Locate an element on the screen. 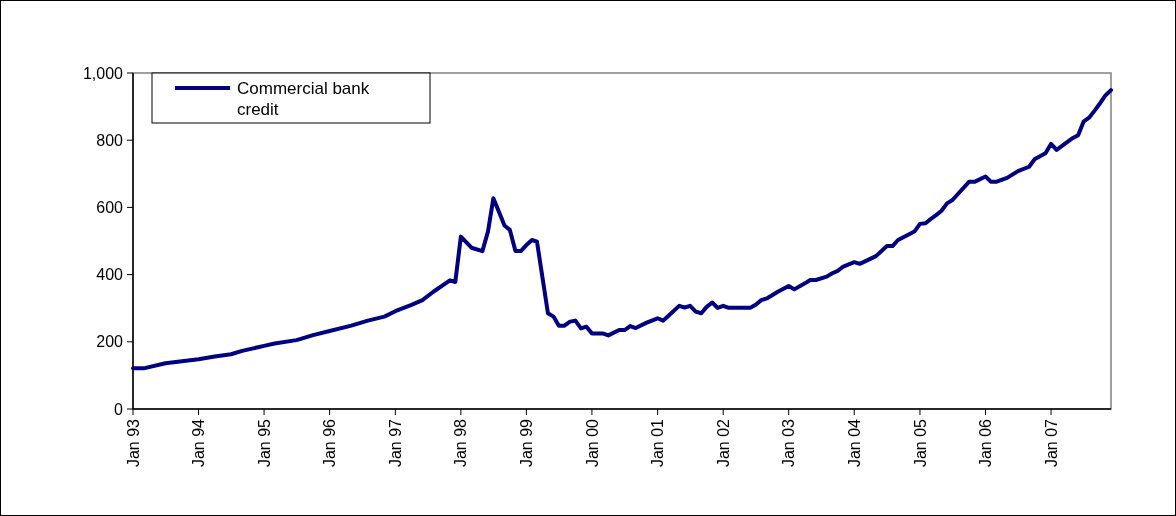 The height and width of the screenshot is (516, 1176). x-tick-label: Jan 04 is located at coordinates (854, 443).